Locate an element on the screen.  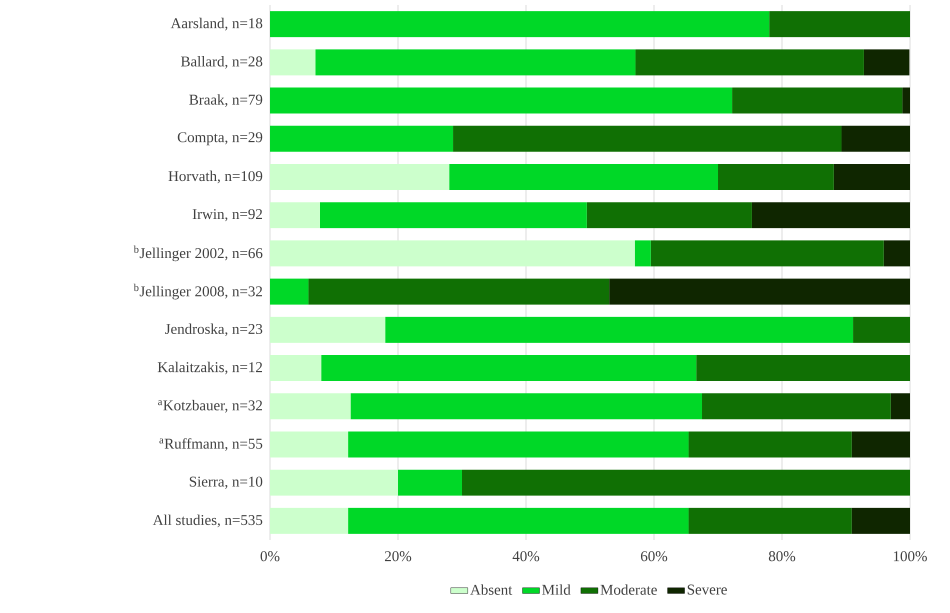
x-tick-label: 100% is located at coordinates (910, 556).